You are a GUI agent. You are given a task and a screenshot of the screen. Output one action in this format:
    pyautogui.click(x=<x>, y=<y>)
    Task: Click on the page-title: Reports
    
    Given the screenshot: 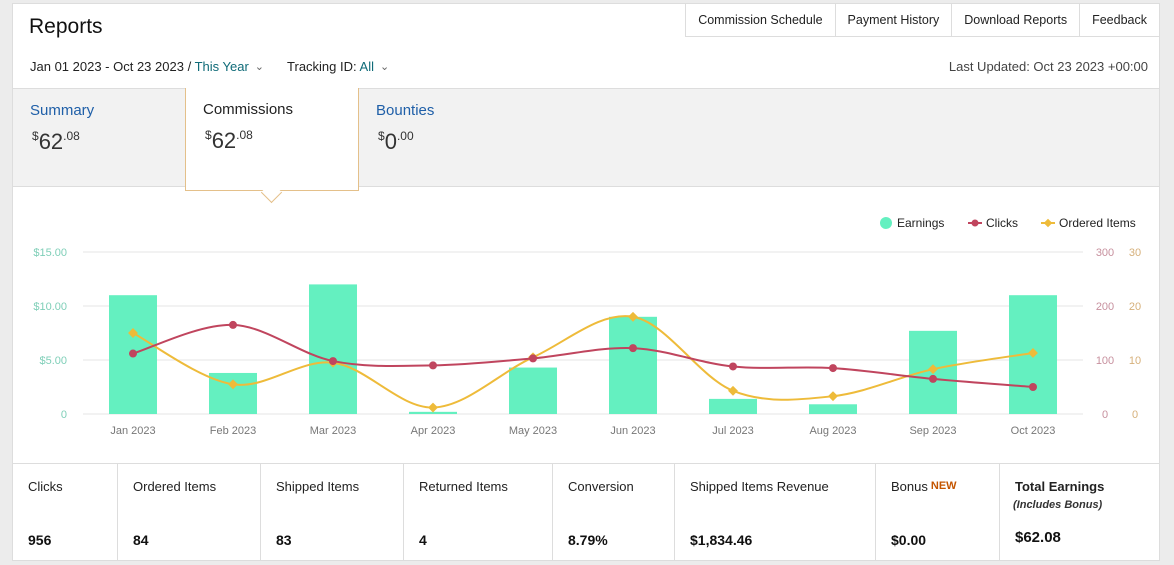 What is the action you would take?
    pyautogui.click(x=66, y=26)
    